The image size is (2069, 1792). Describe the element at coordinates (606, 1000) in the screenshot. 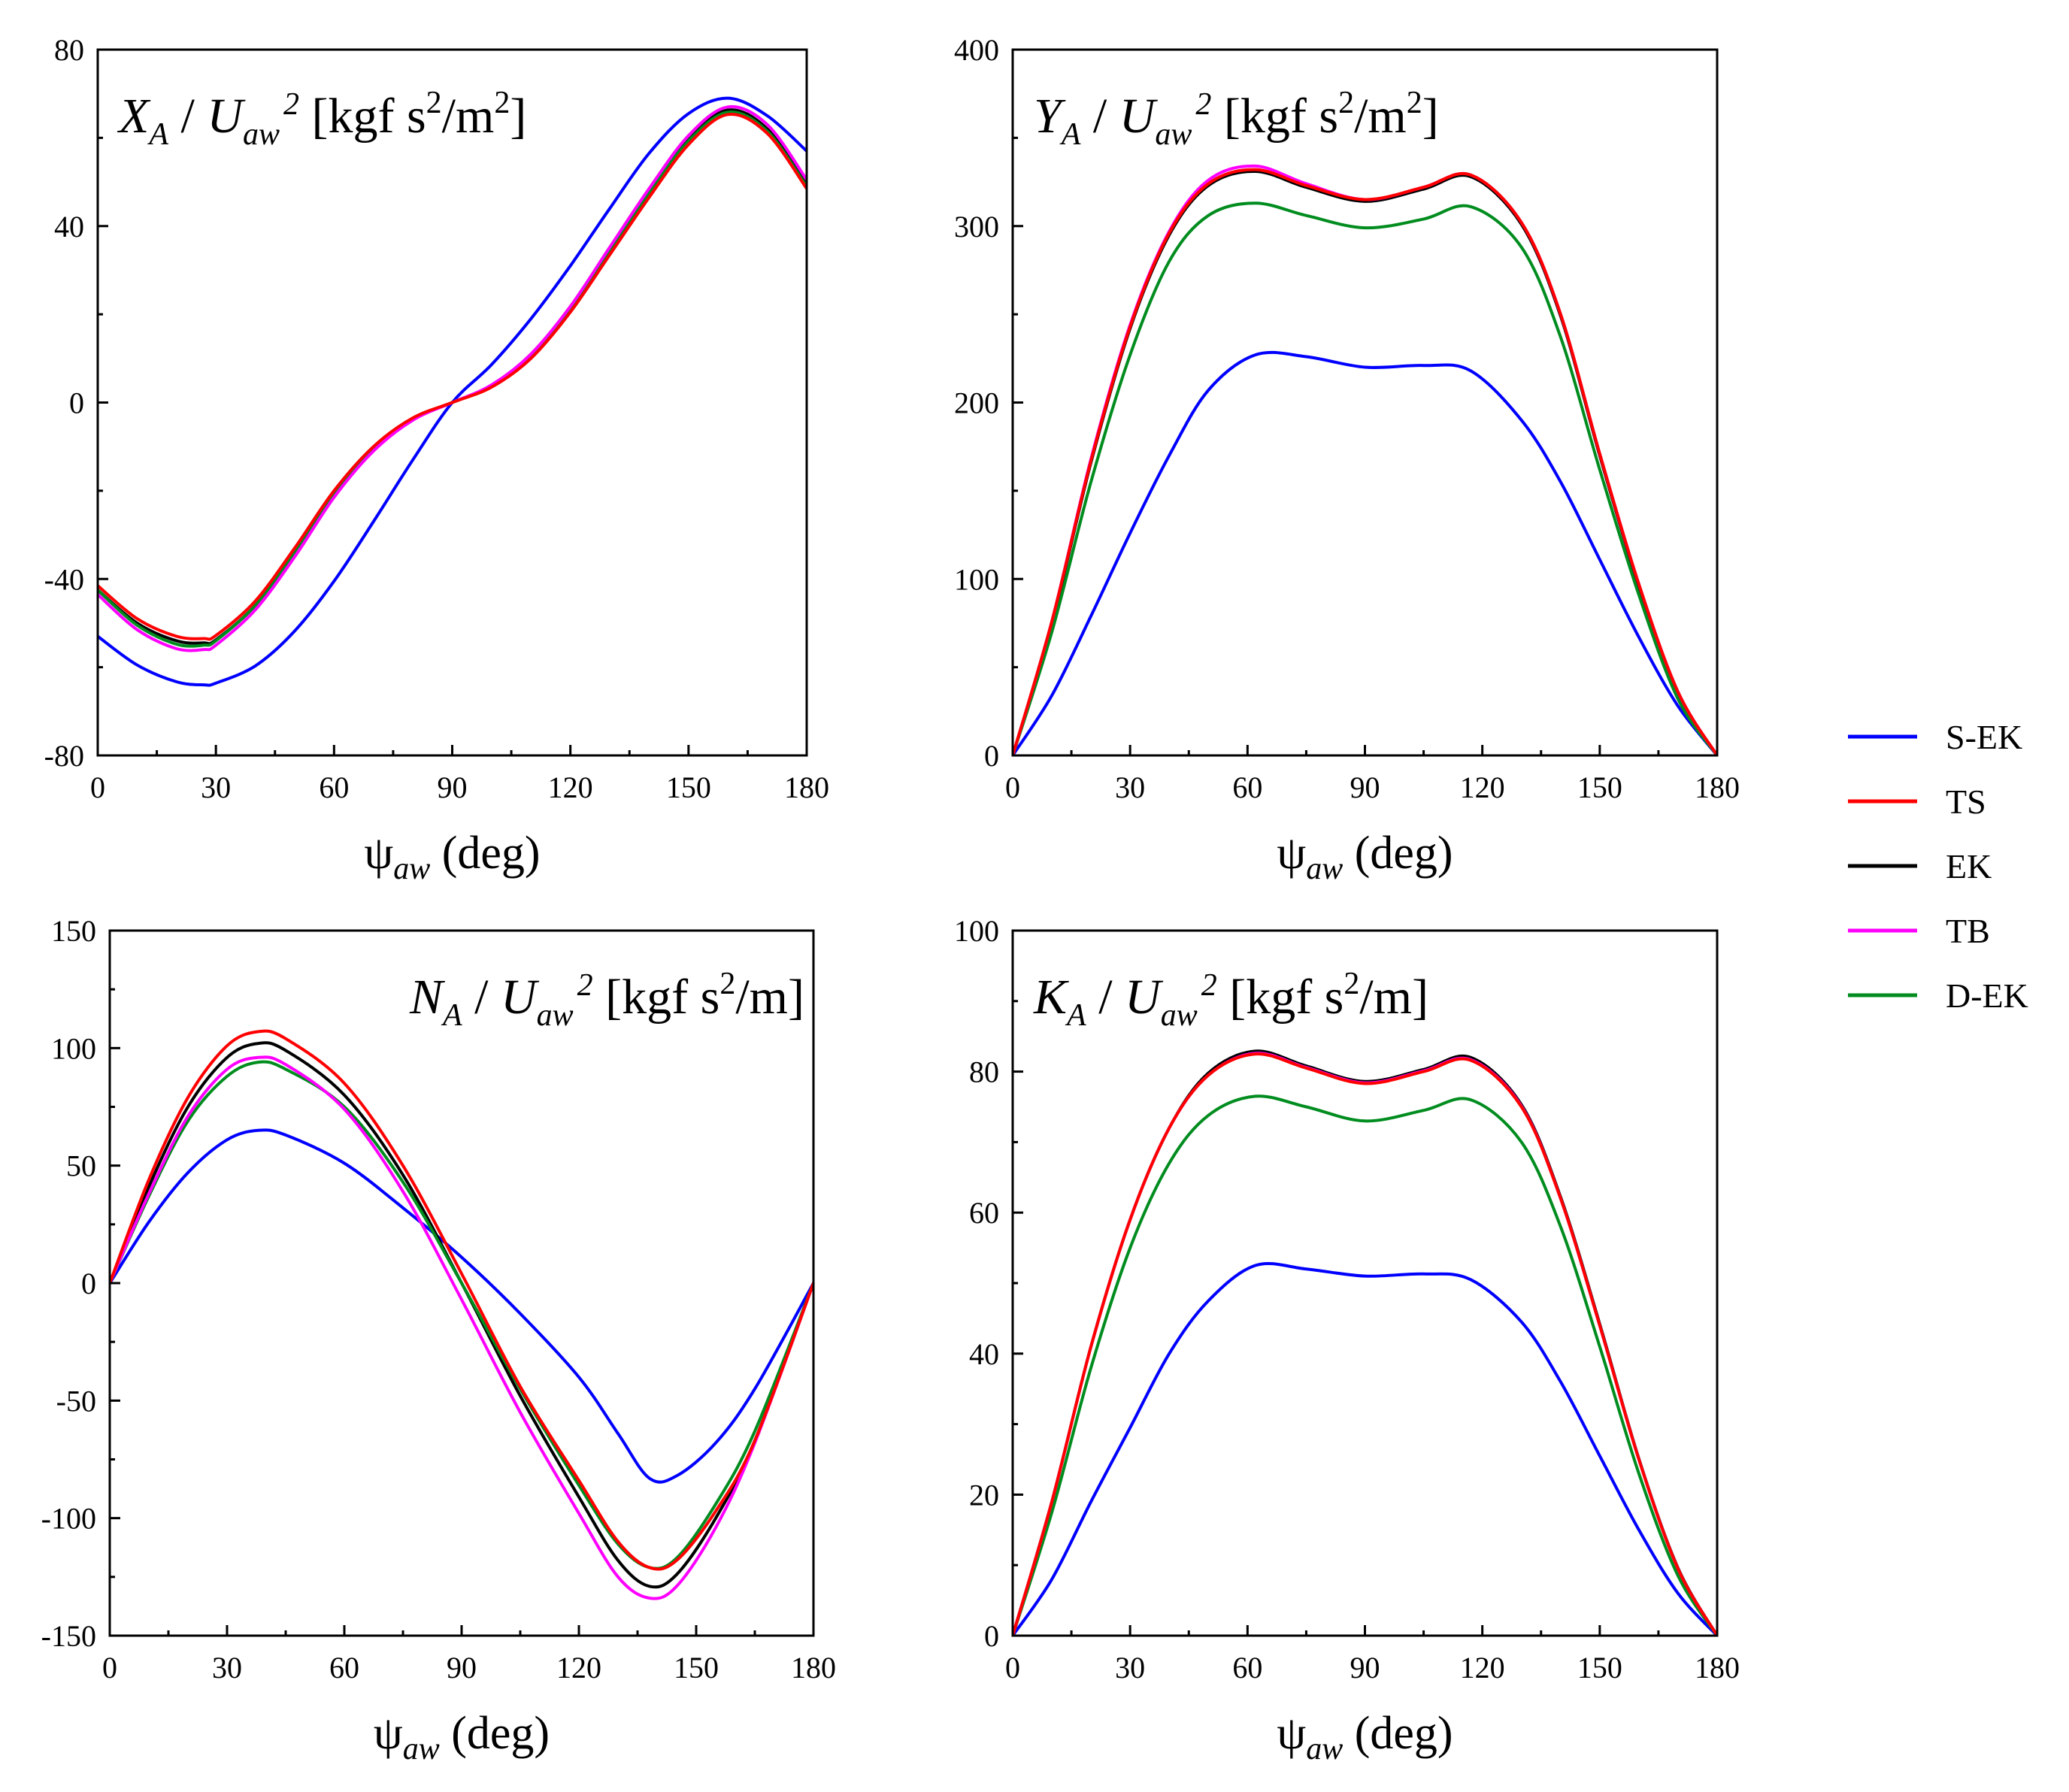

I see `panel-title: NA / Uaw 2 [kgf s2/m]` at that location.